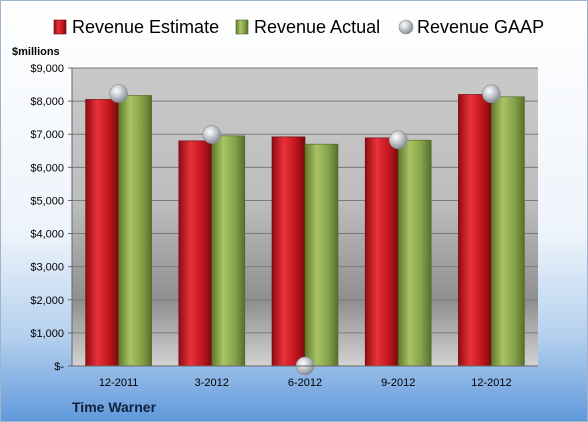 This screenshot has height=422, width=588. What do you see at coordinates (475, 230) in the screenshot?
I see `estimate-bar-12-2012` at bounding box center [475, 230].